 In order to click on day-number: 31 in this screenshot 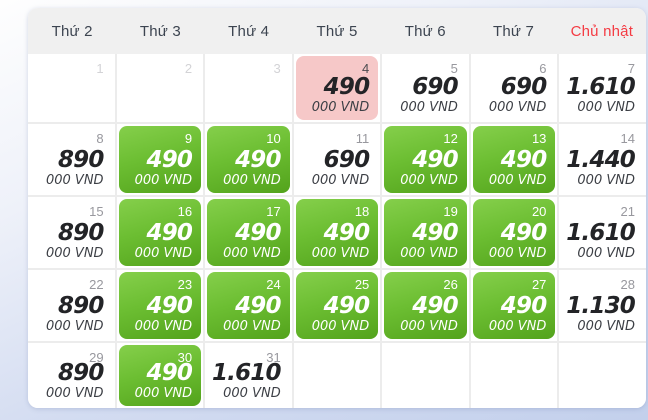, I will do `click(273, 357)`.